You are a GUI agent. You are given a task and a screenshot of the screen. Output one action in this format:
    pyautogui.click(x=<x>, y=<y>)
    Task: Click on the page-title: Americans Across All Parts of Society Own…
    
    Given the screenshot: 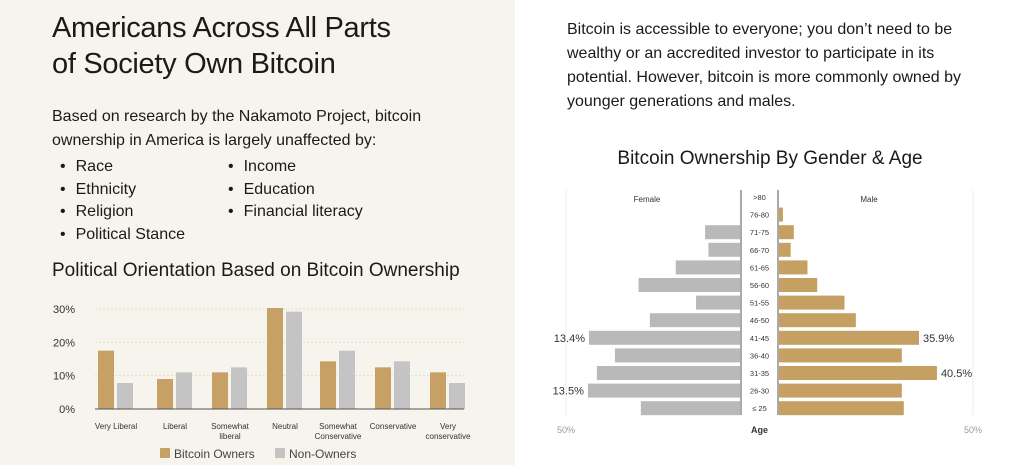 What is the action you would take?
    pyautogui.click(x=221, y=46)
    